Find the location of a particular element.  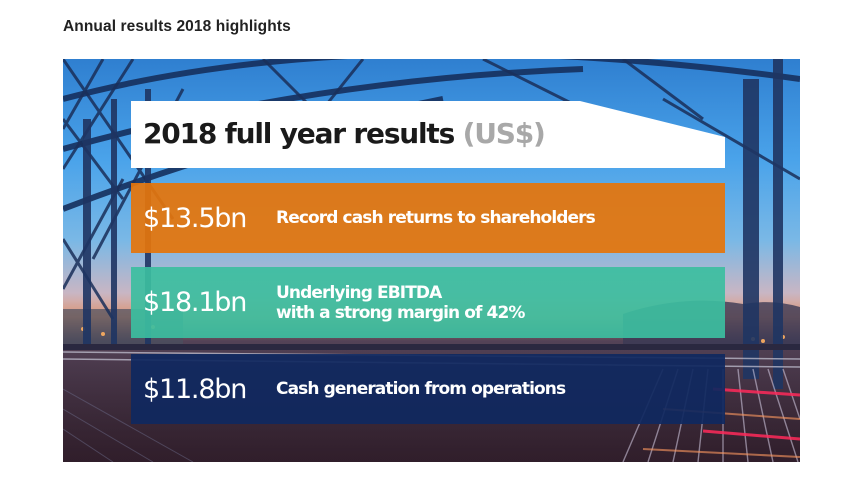

stat-label: Record cash returns to shareholders is located at coordinates (436, 218).